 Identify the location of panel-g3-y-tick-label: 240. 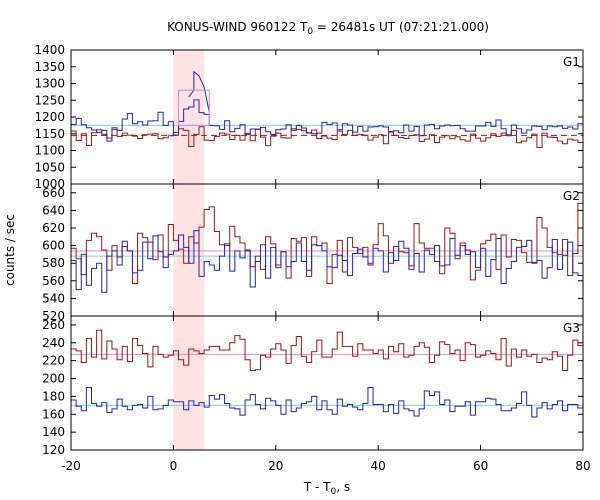
(53, 343).